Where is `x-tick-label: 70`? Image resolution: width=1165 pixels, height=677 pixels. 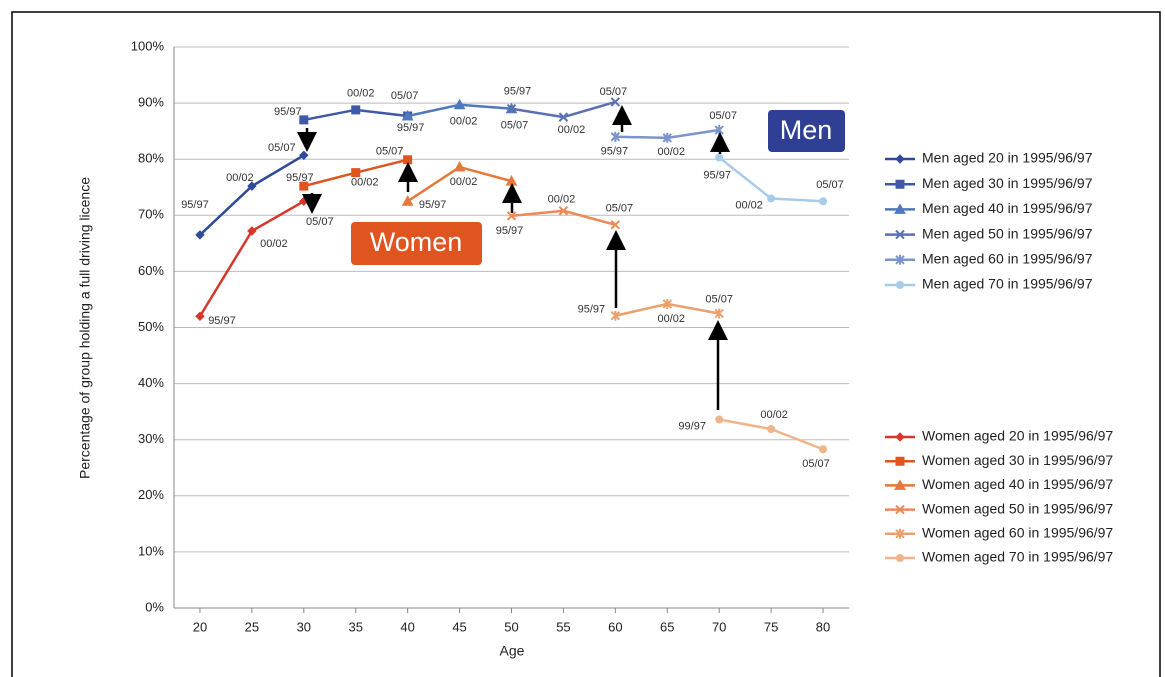 x-tick-label: 70 is located at coordinates (719, 626).